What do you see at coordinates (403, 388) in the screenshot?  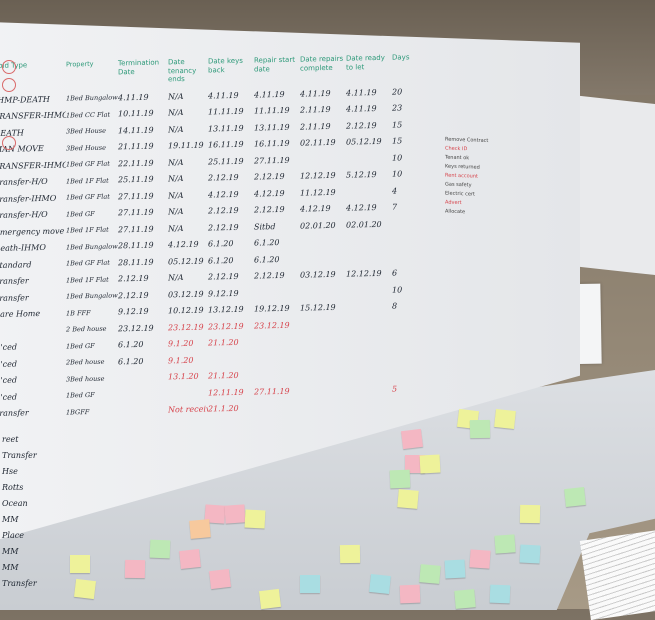 I see `table-cell: 5` at bounding box center [403, 388].